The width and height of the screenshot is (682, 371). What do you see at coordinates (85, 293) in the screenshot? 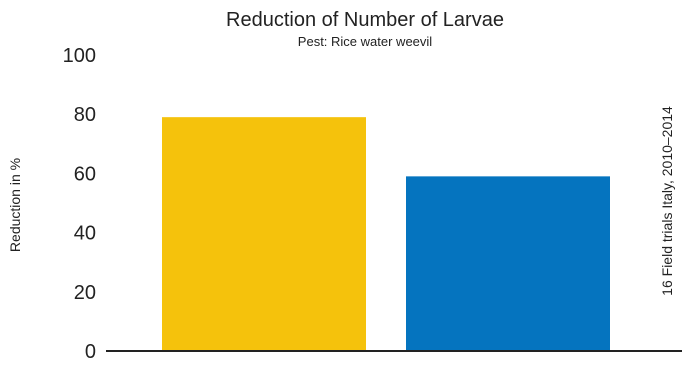
I see `y-tick-label: 20` at bounding box center [85, 293].